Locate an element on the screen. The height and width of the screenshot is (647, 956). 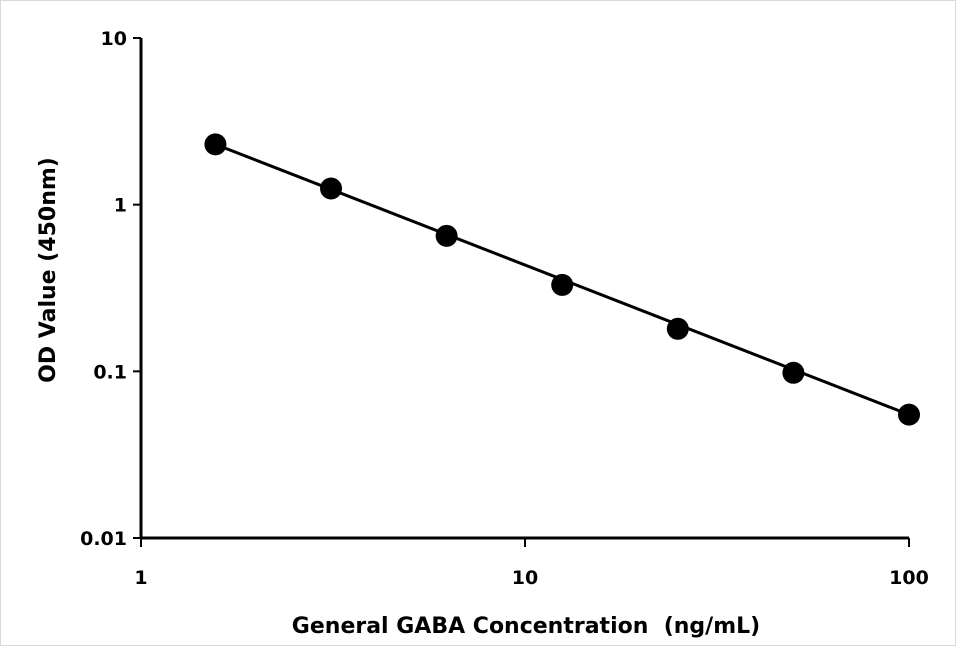
y-tick-label: 0.1 is located at coordinates (110, 372).